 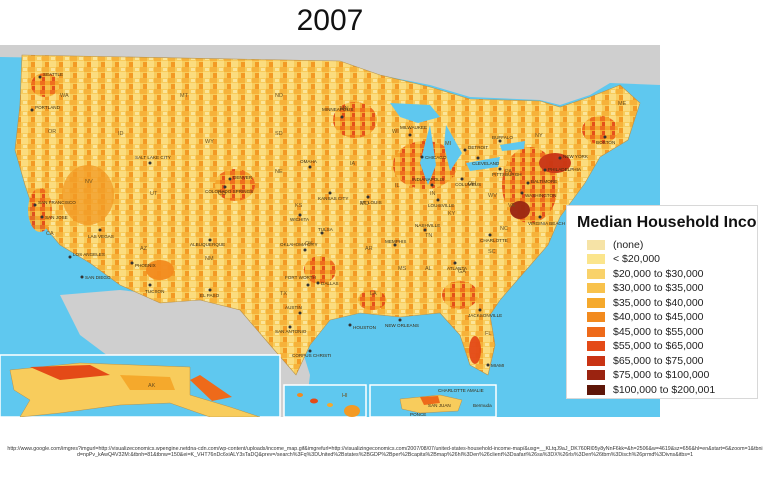 I want to click on svg-text: CORPUS CHRISTI, so click(x=311, y=355).